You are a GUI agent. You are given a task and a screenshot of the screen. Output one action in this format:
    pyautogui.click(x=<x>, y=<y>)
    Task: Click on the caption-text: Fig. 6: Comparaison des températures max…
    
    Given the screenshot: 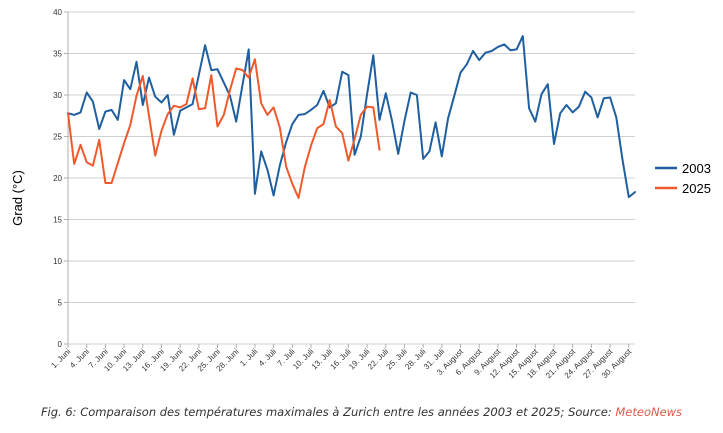 What is the action you would take?
    pyautogui.click(x=328, y=412)
    